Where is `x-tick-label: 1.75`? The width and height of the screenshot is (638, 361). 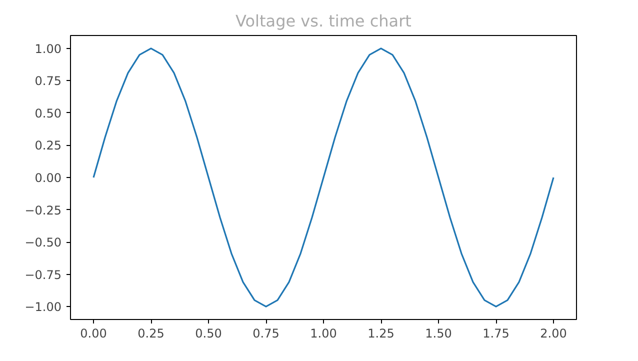 x-tick-label: 1.75 is located at coordinates (496, 333).